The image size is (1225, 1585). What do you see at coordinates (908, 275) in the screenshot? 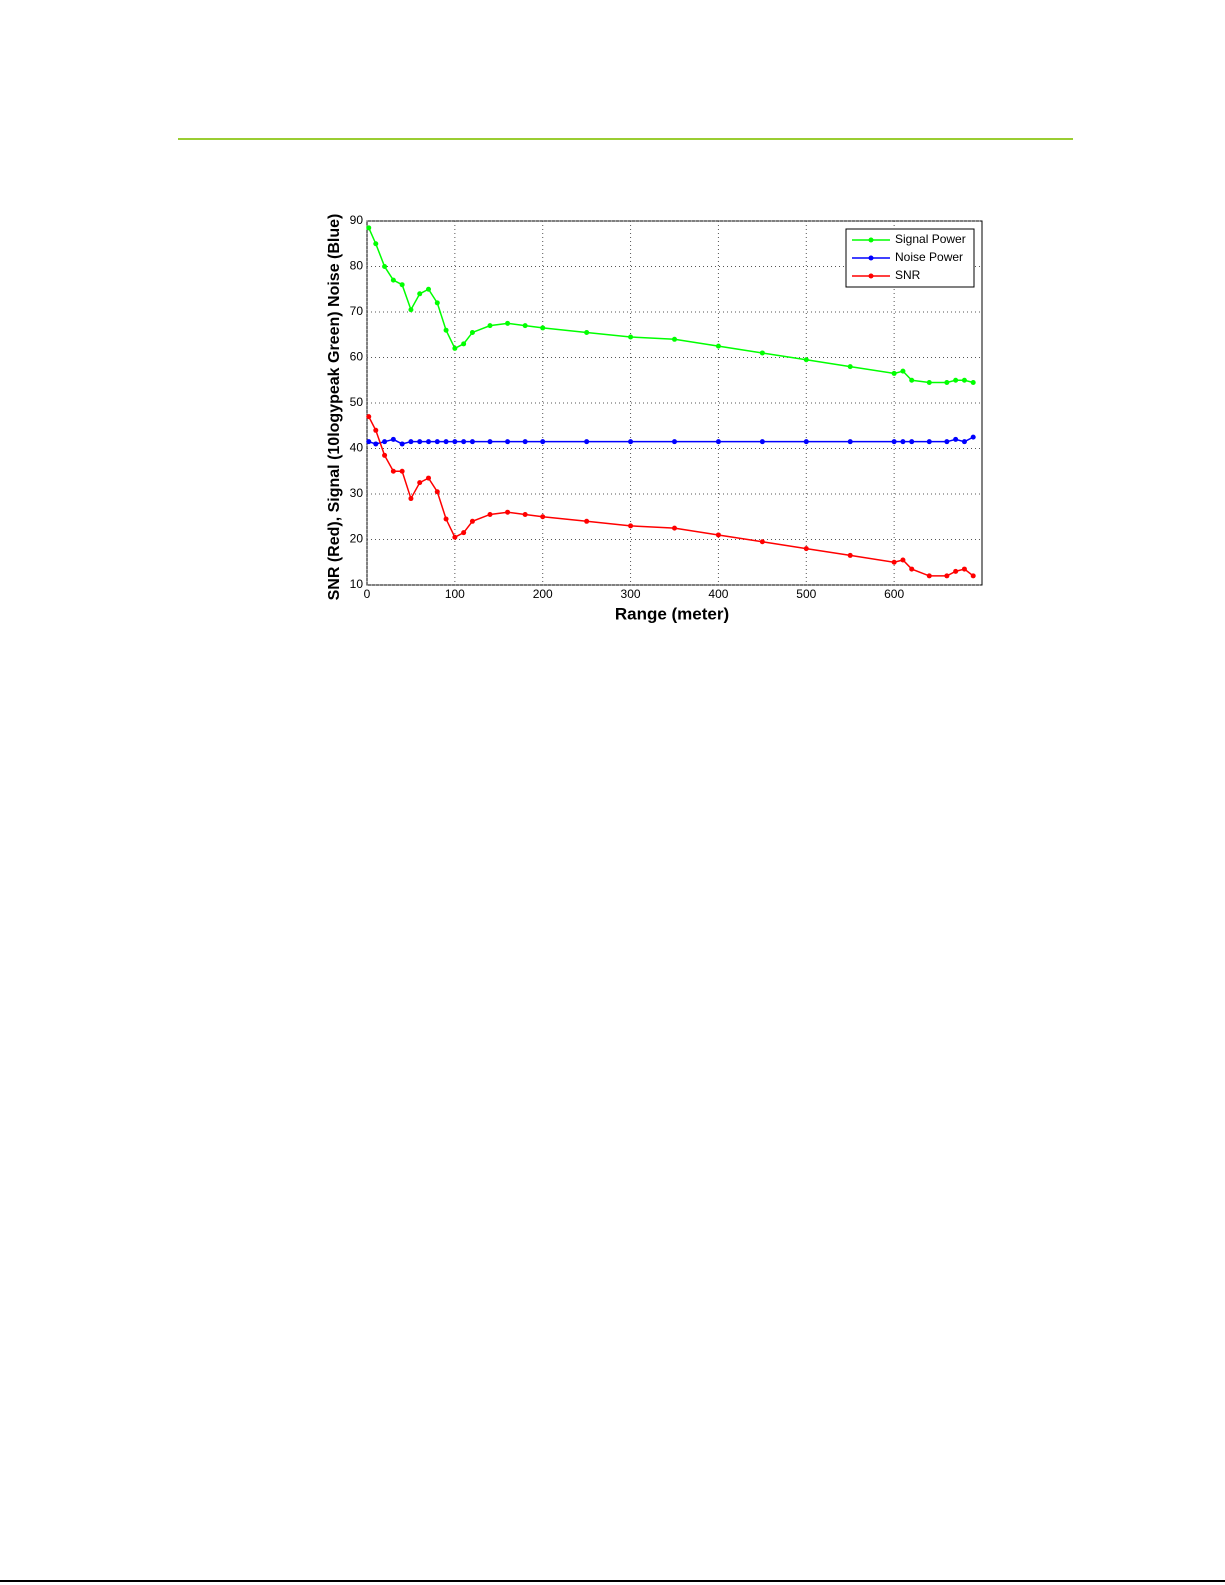
I see `legend-label: SNR` at bounding box center [908, 275].